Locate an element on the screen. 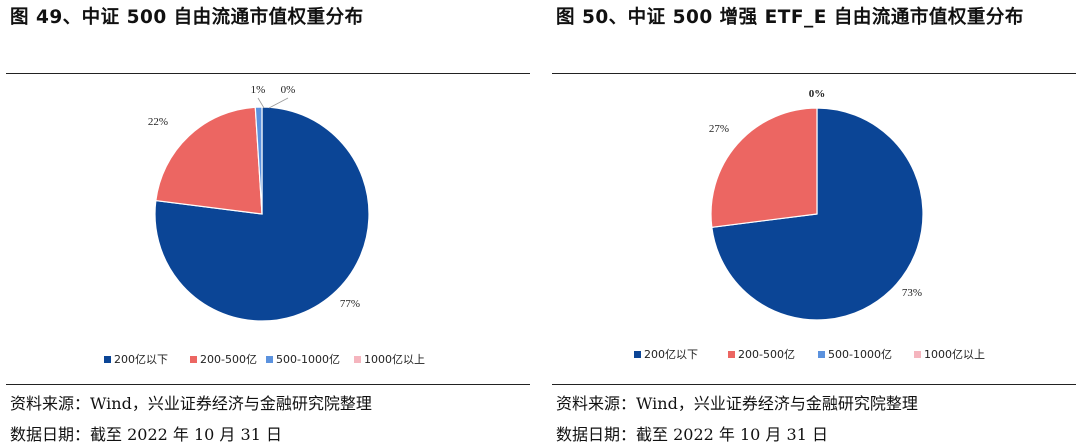 Image resolution: width=1080 pixels, height=447 pixels. figure-title: 图 50、中证 500 增强 ETF_E 自由流通市值权重分布 is located at coordinates (790, 17).